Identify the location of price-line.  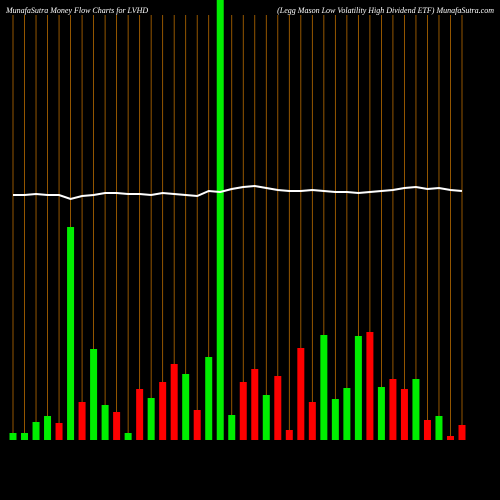
(238, 192).